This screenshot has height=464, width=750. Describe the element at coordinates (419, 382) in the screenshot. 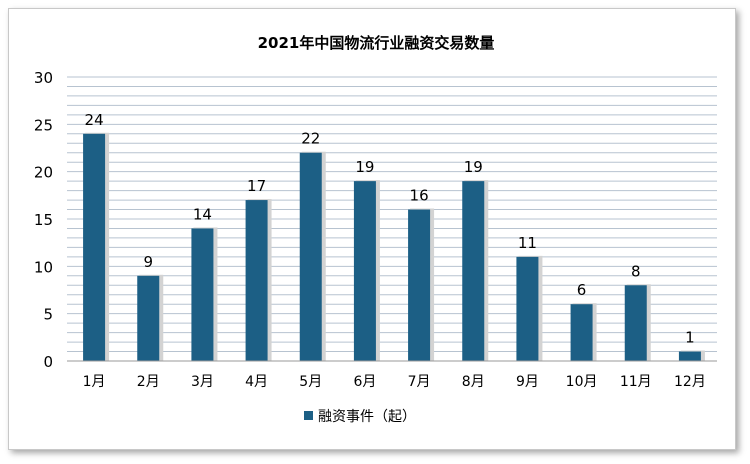

I see `x-tick-label: 7月` at that location.